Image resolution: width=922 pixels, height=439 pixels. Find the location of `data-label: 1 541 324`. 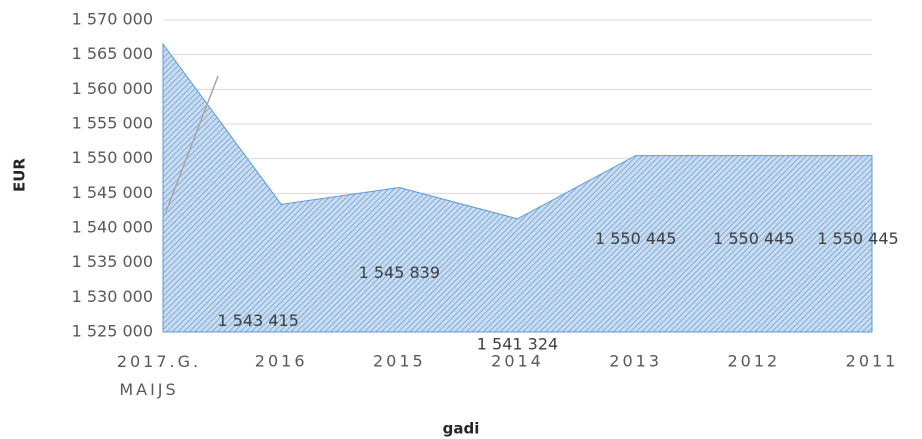

data-label: 1 541 324 is located at coordinates (517, 343).